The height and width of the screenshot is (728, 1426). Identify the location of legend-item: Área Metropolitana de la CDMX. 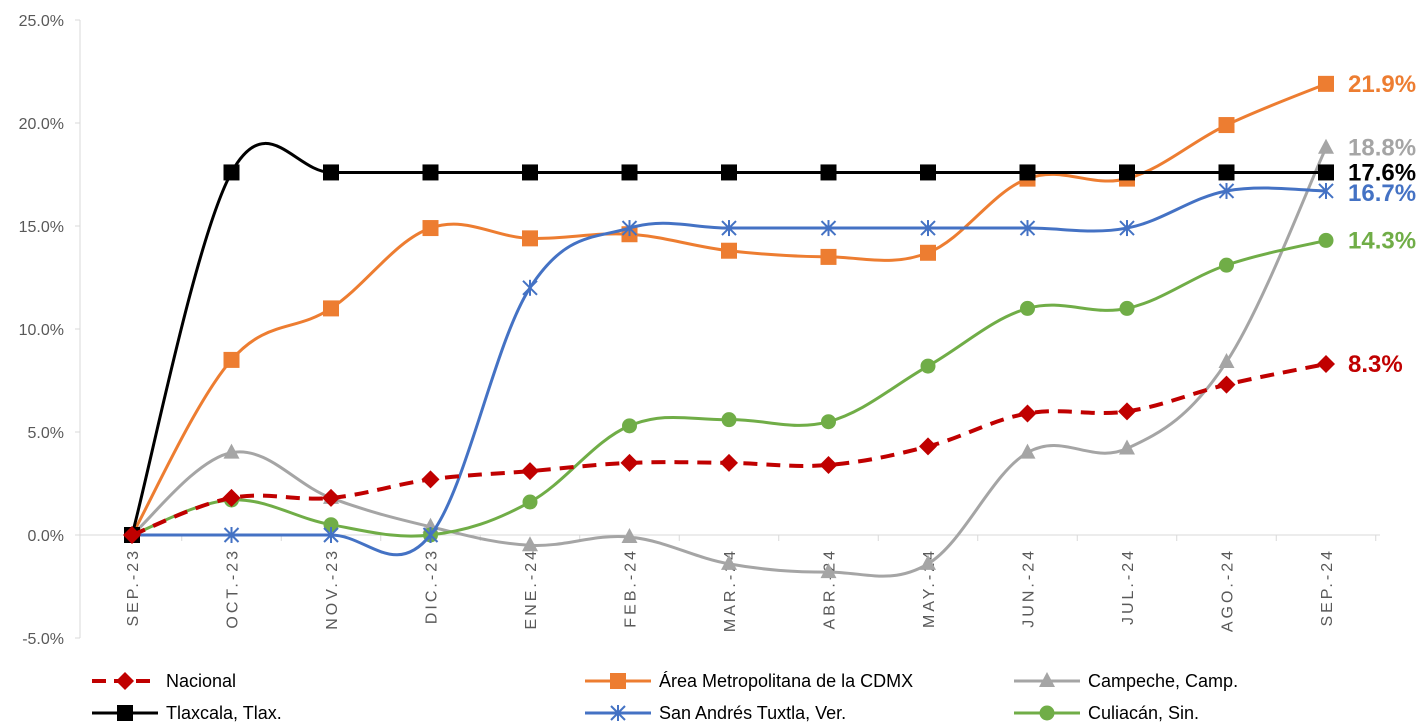
(748, 681).